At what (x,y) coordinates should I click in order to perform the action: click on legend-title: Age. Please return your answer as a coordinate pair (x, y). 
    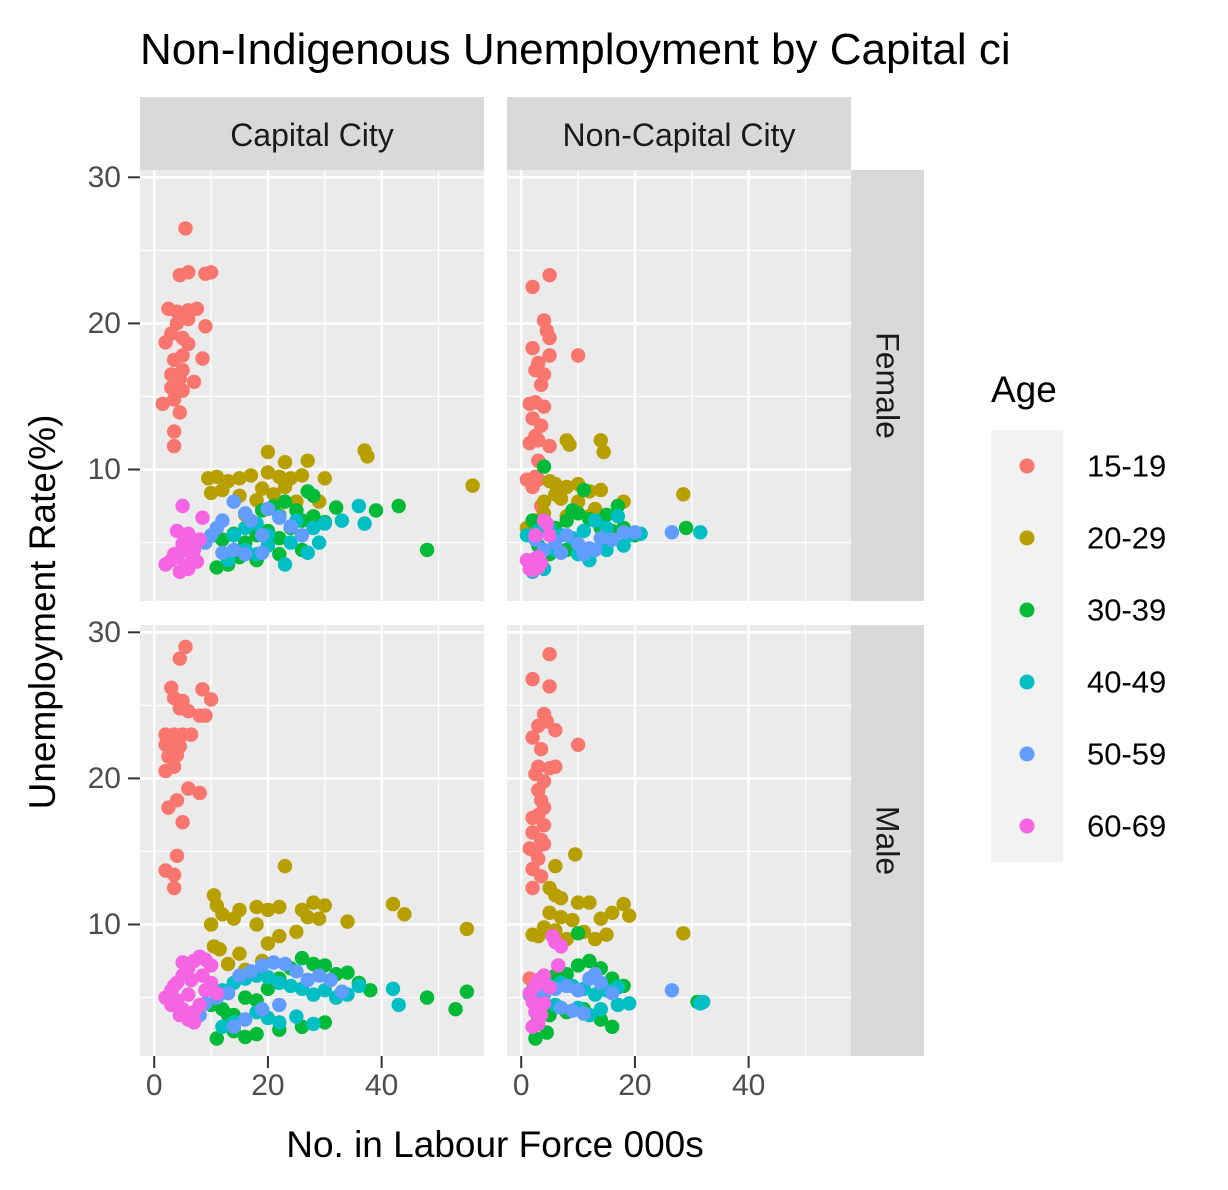
    Looking at the image, I should click on (1024, 389).